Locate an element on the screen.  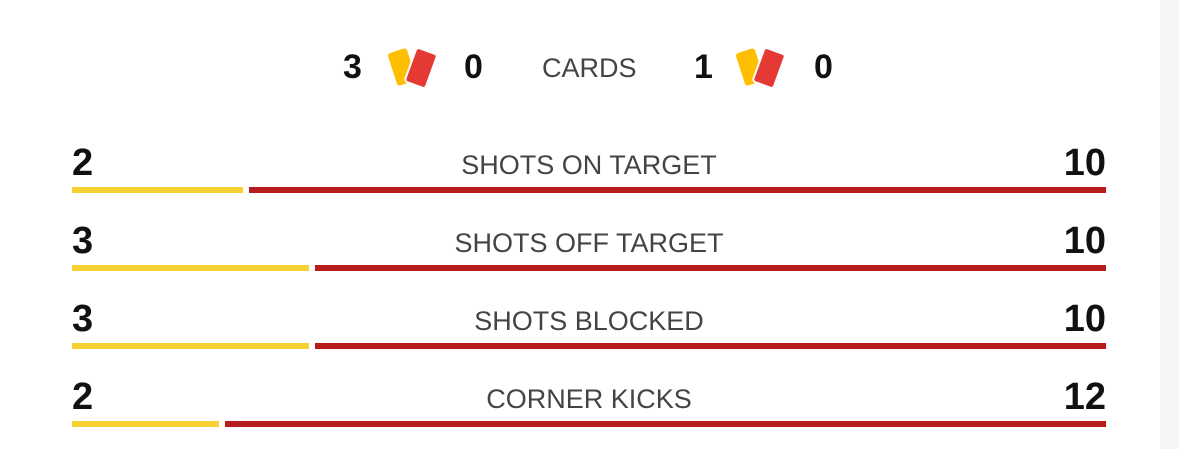
away-yellow-cards: 1 is located at coordinates (703, 67).